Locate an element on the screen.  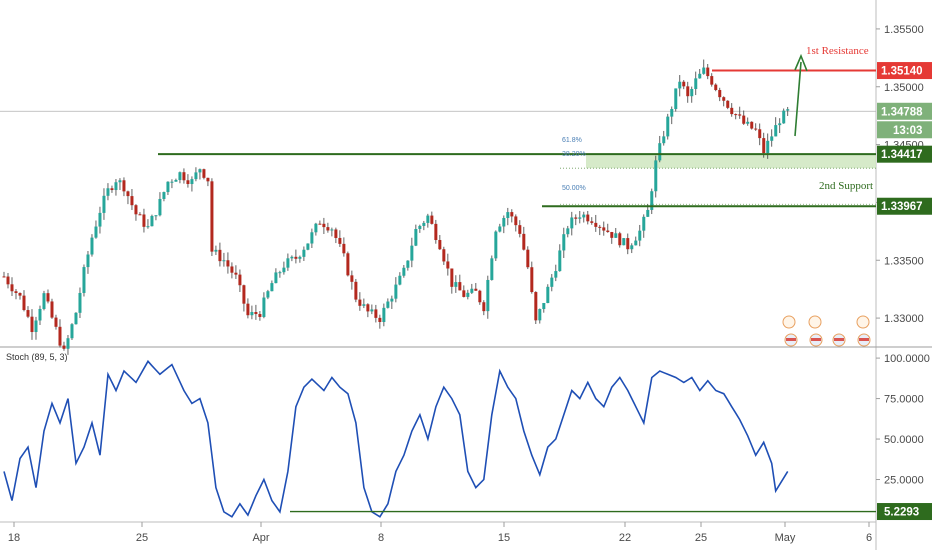
time-tick-label: 15 is located at coordinates (504, 538).